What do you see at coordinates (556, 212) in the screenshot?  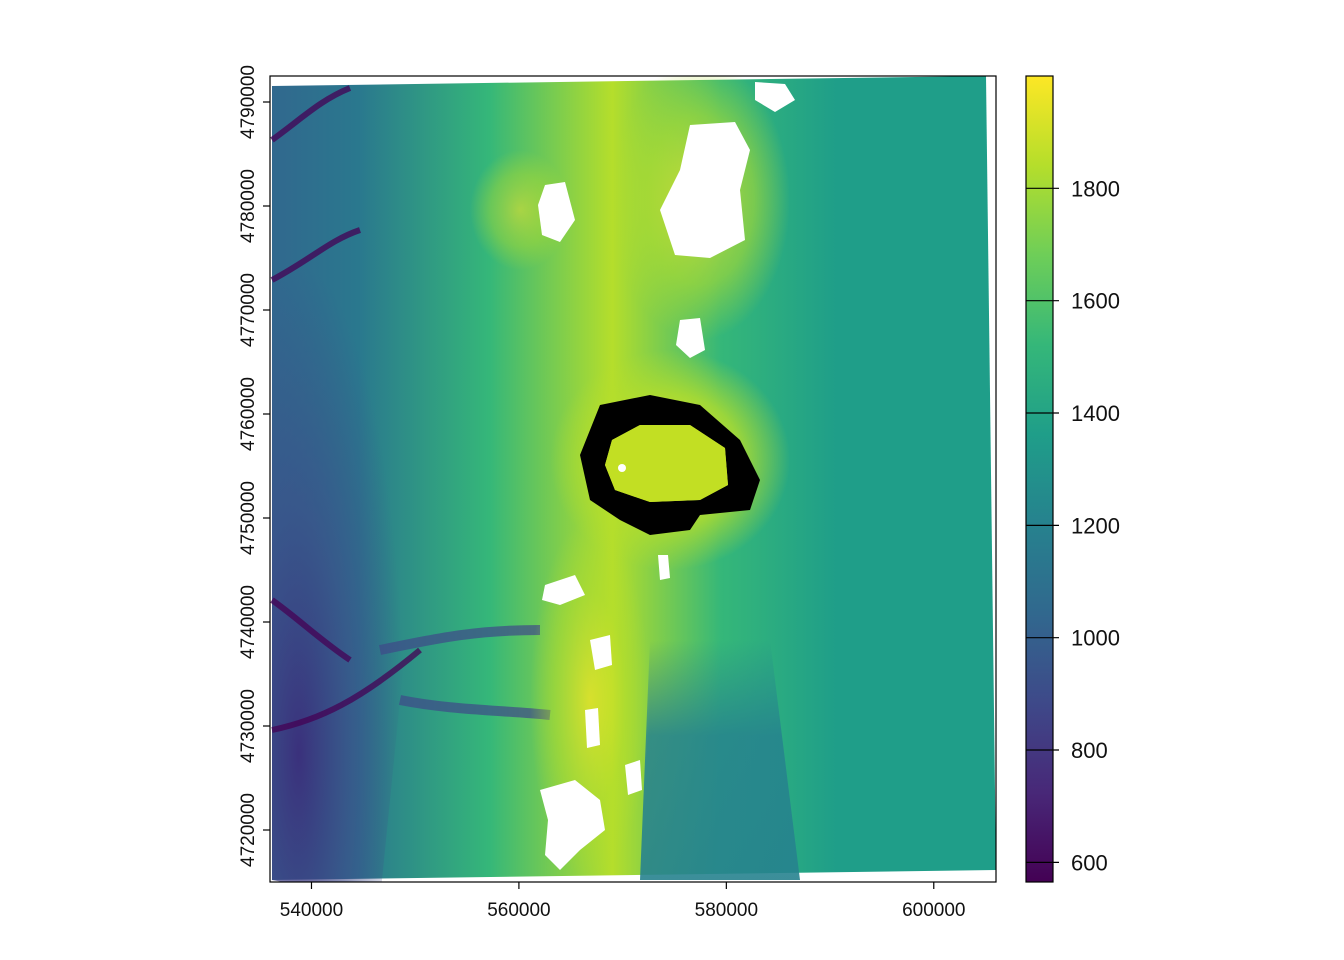 I see `na-peak-west` at bounding box center [556, 212].